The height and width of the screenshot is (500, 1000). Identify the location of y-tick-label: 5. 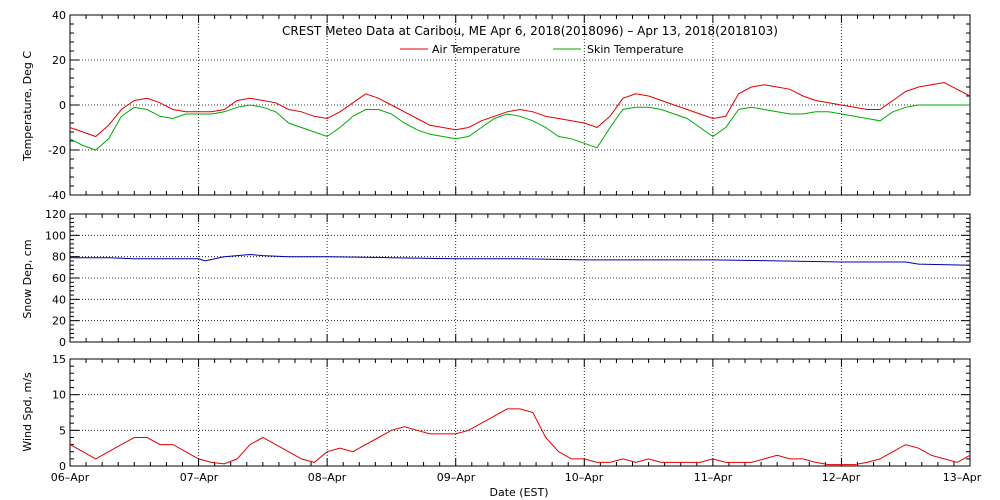
(62, 430).